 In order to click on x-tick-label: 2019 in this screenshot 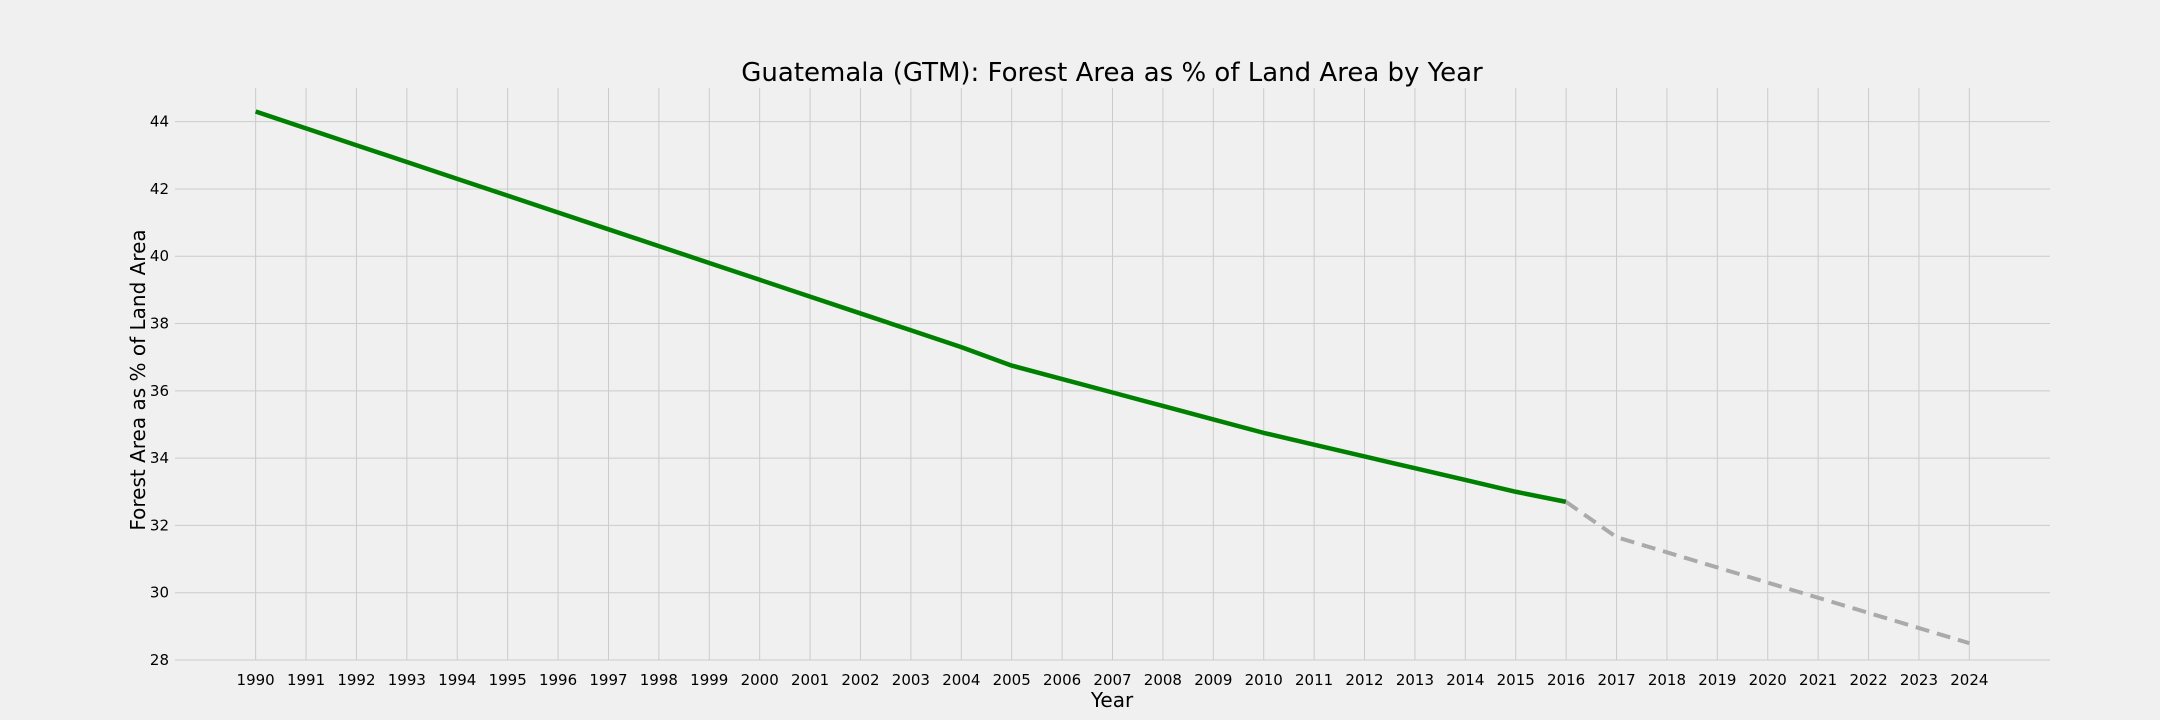, I will do `click(1717, 680)`.